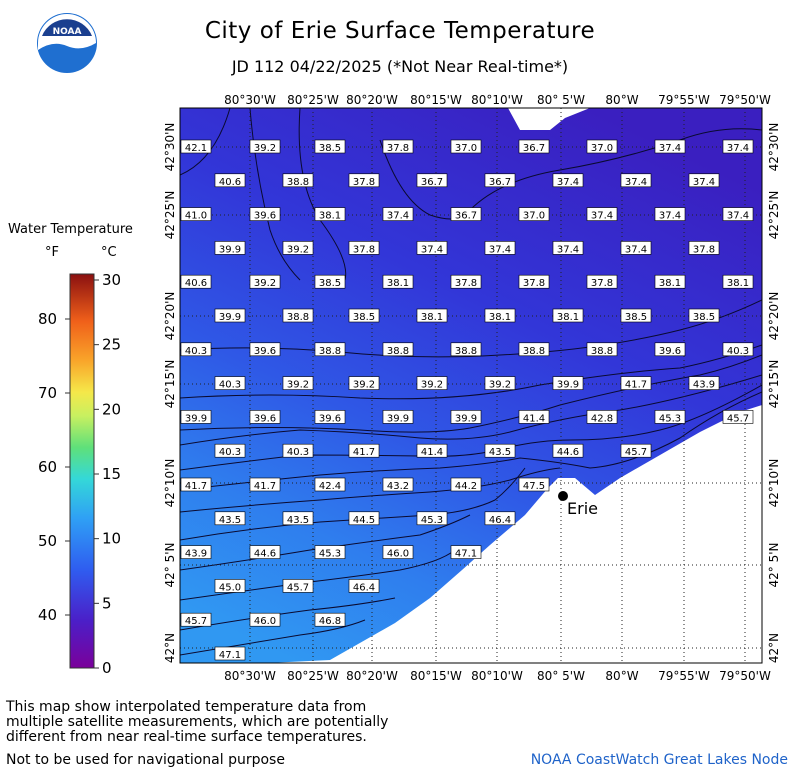 The width and height of the screenshot is (800, 775). Describe the element at coordinates (196, 214) in the screenshot. I see `temperature-label: 41.0` at that location.